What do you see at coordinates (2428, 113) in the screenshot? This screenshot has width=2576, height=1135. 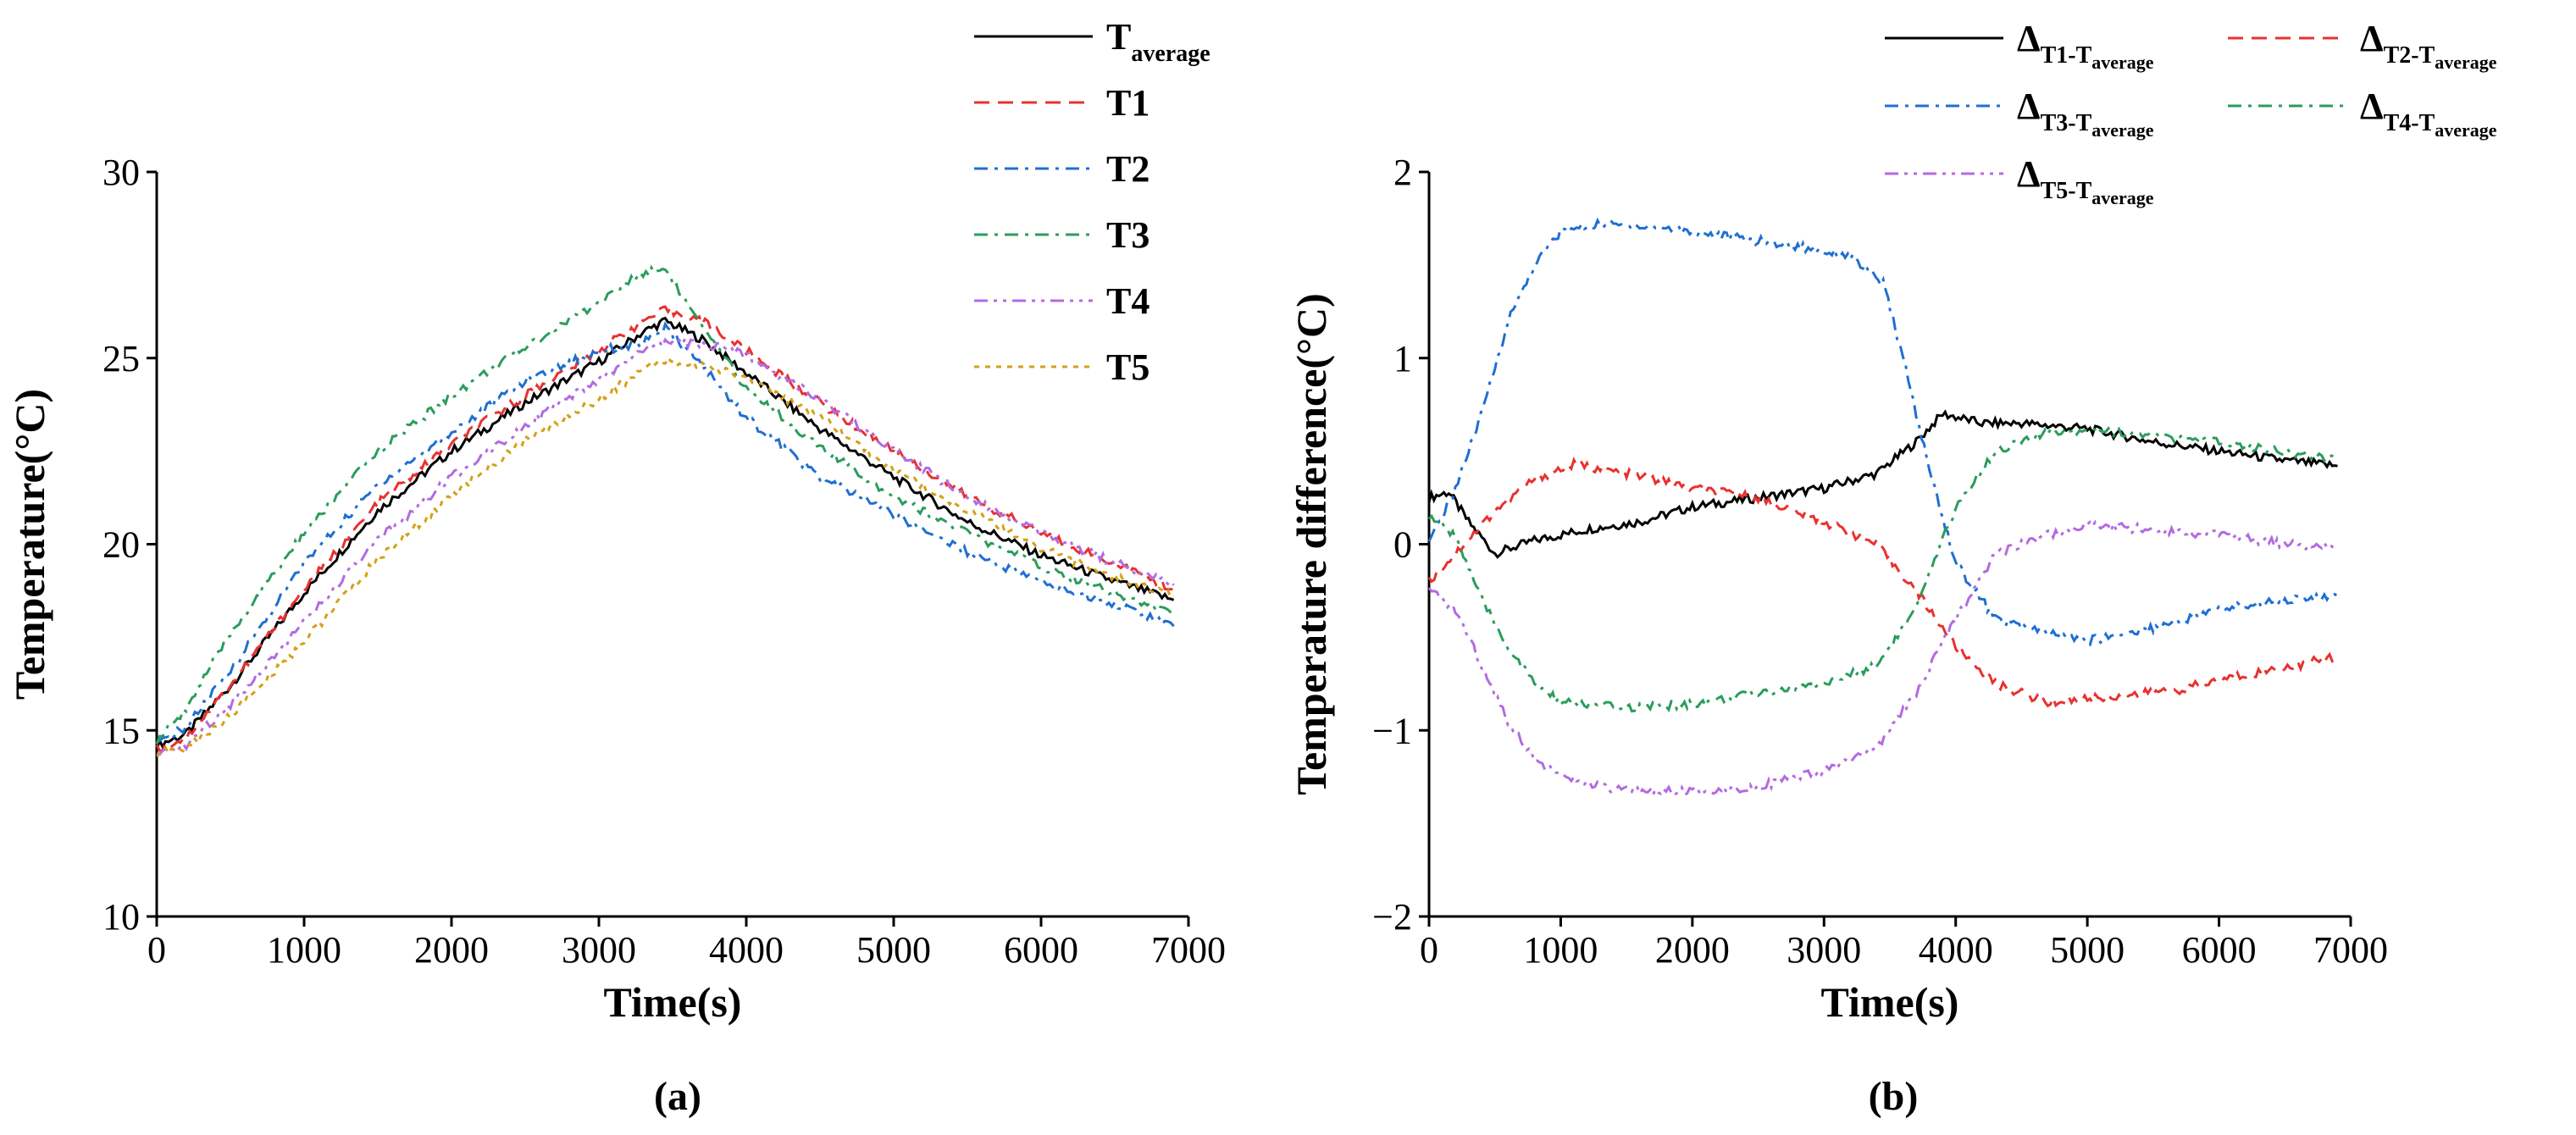 I see `legend-entry: ΔT4-Taverage` at bounding box center [2428, 113].